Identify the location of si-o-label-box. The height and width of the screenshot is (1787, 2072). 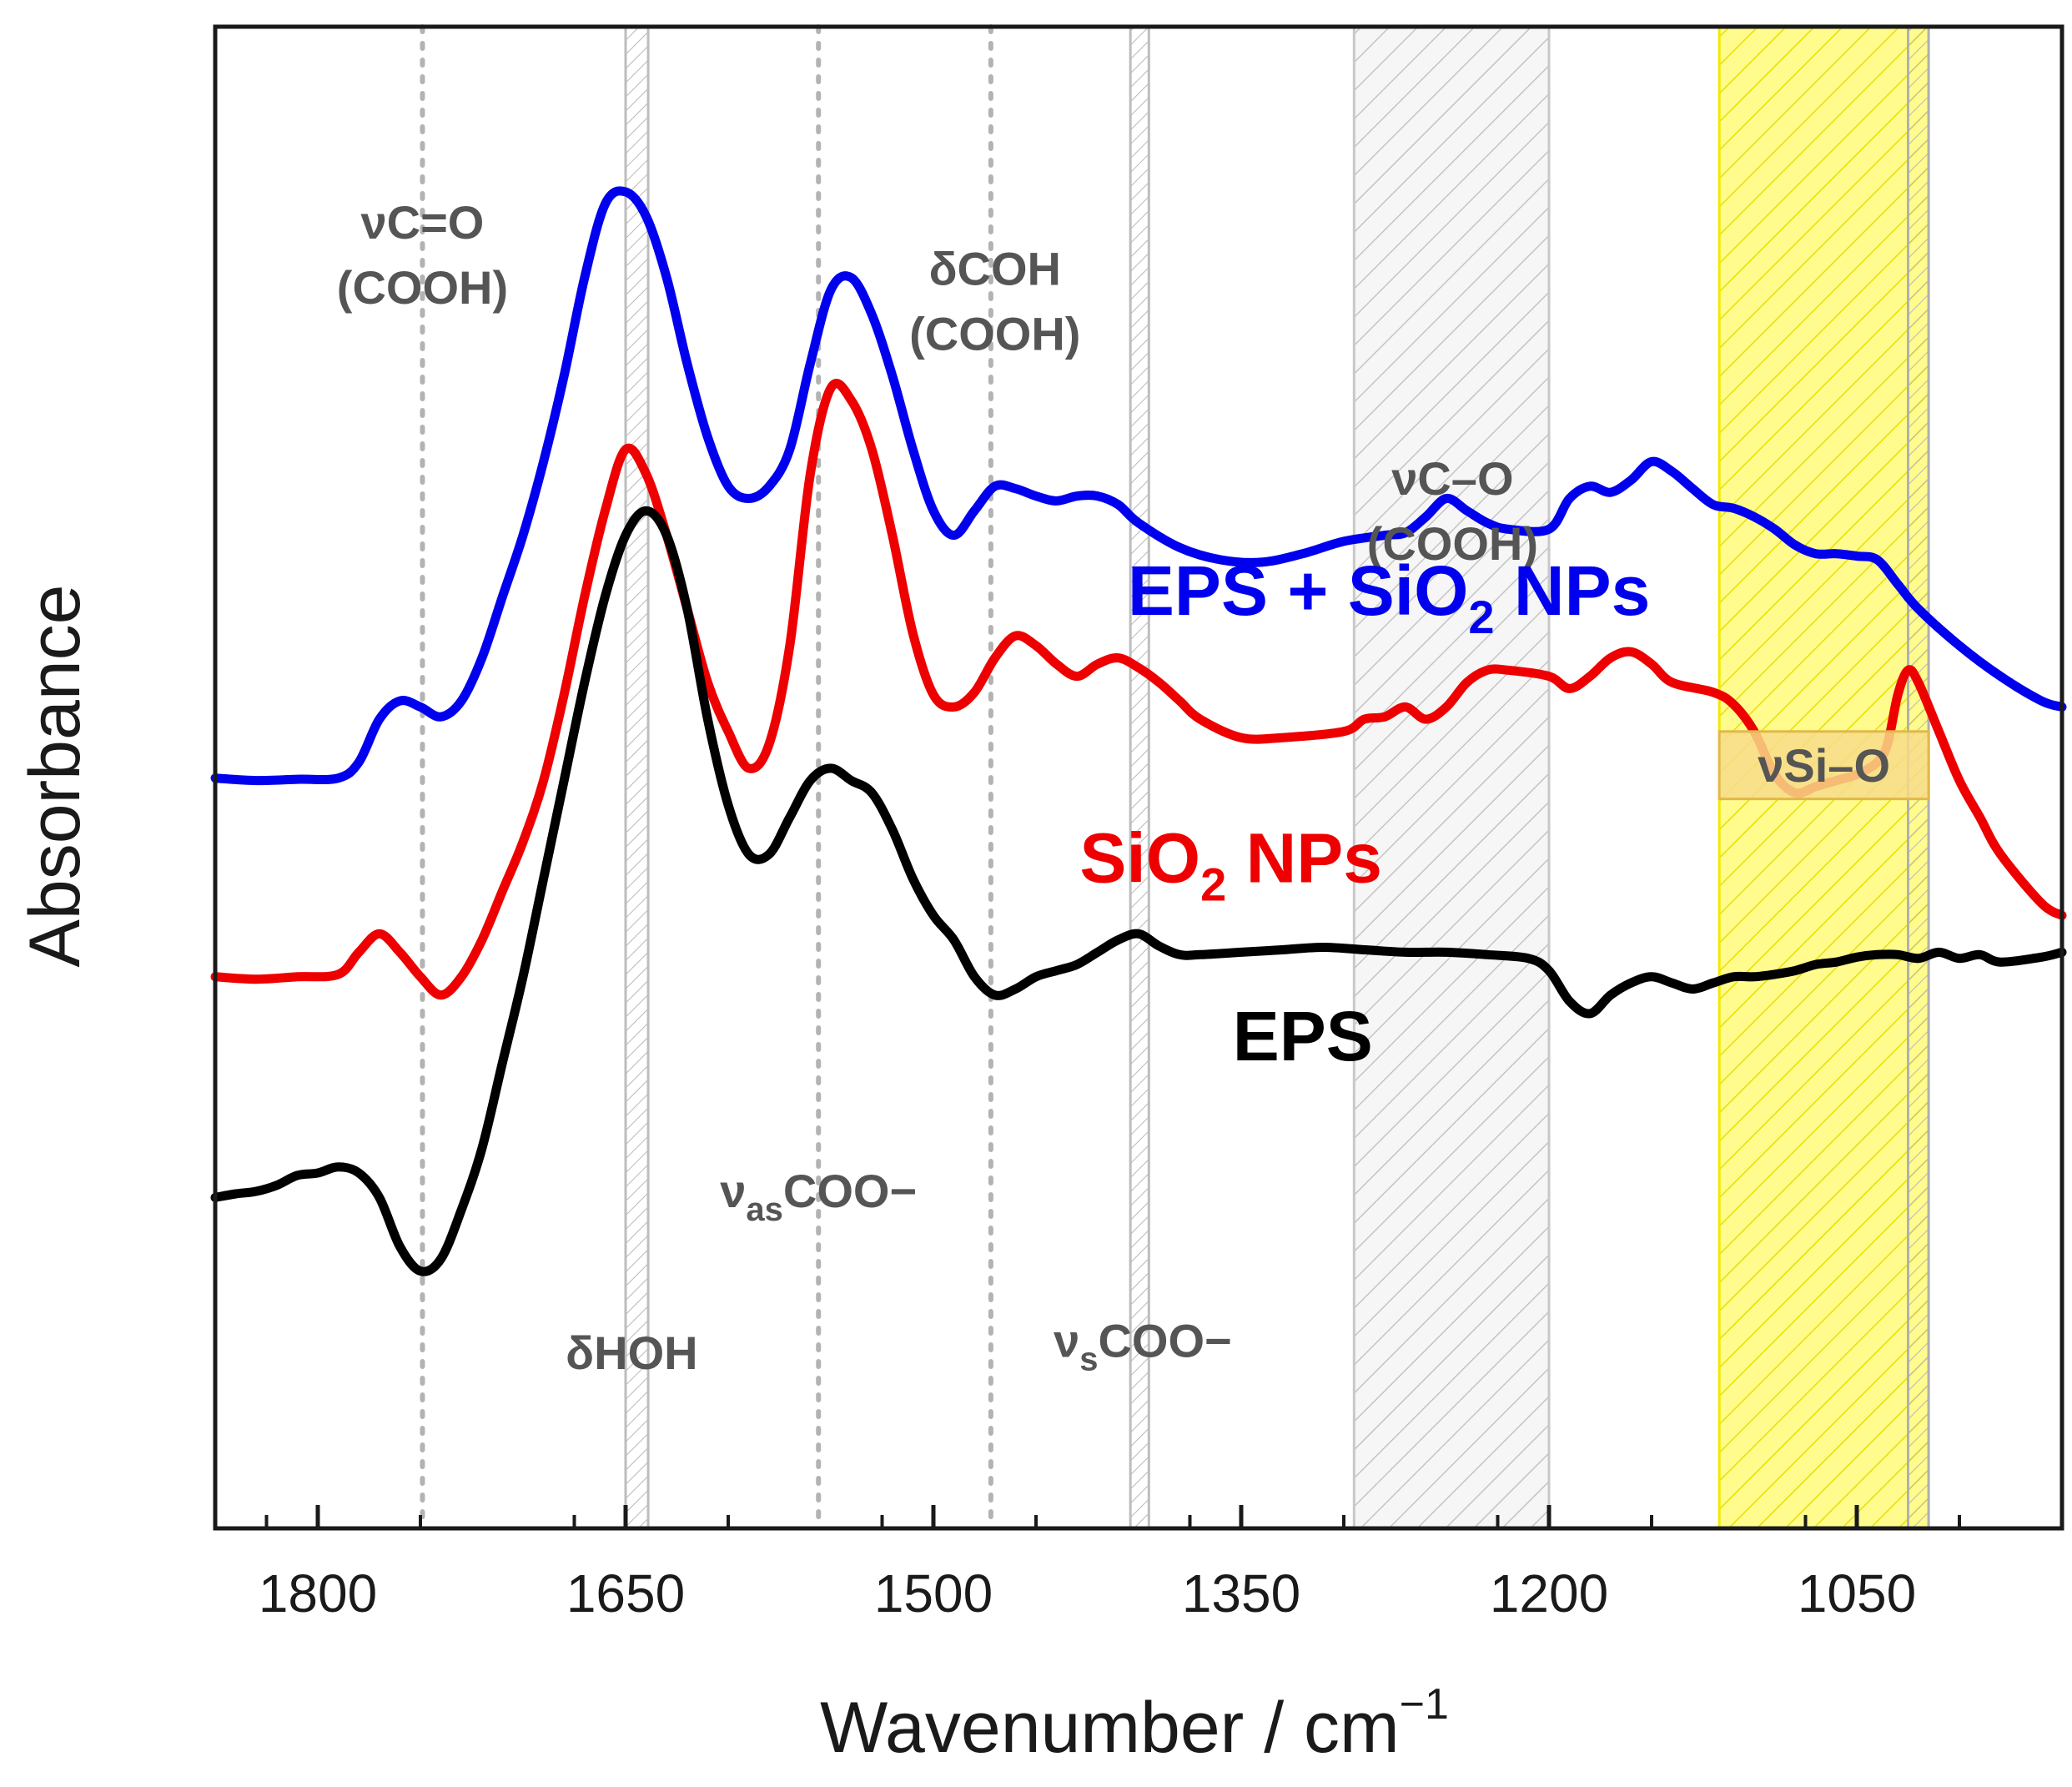
(1824, 765).